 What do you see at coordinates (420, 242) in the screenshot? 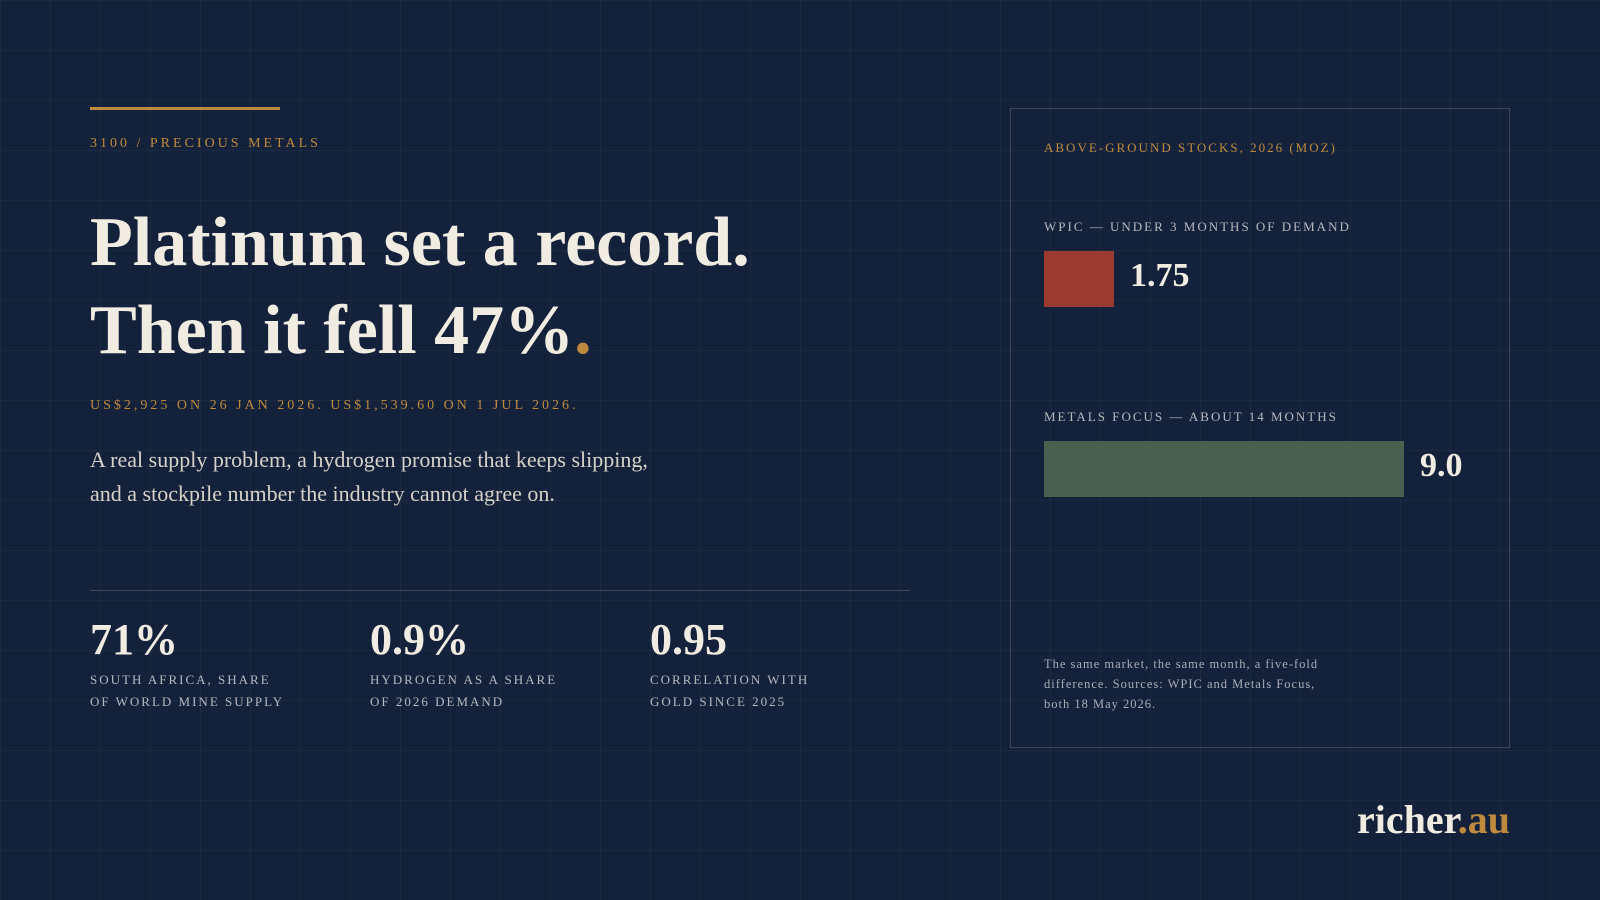
I see `headline-line: Platinum set a record.` at bounding box center [420, 242].